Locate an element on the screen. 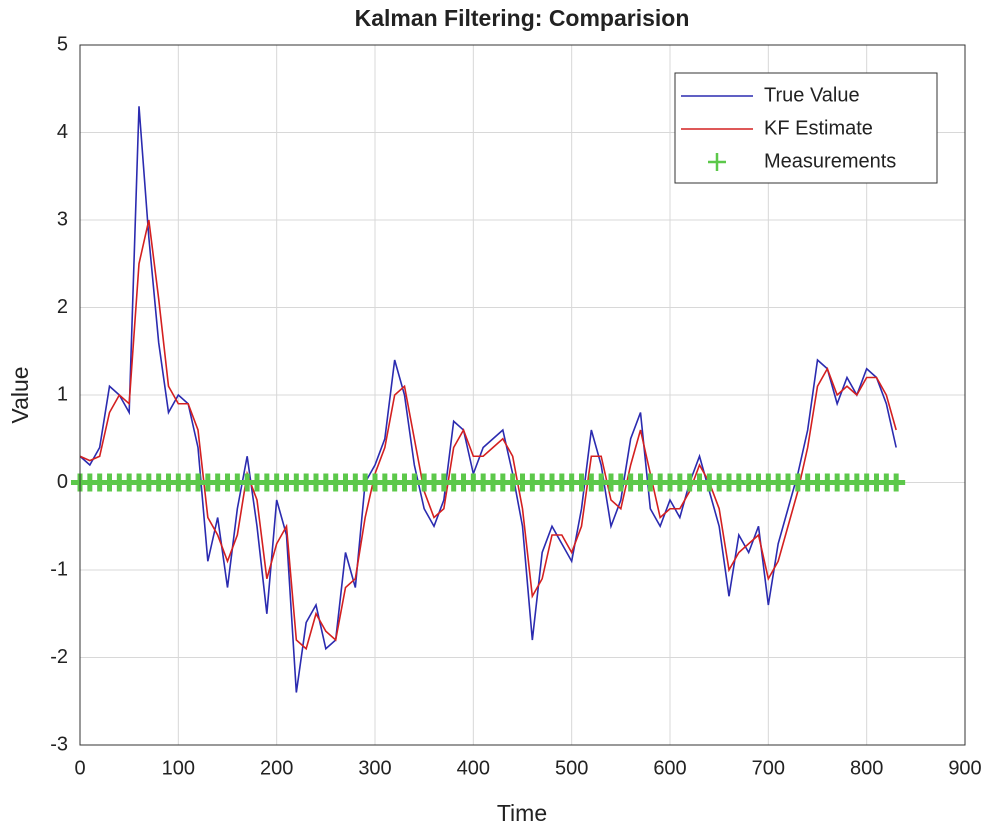 This screenshot has width=991, height=832. legend-marker is located at coordinates (717, 162).